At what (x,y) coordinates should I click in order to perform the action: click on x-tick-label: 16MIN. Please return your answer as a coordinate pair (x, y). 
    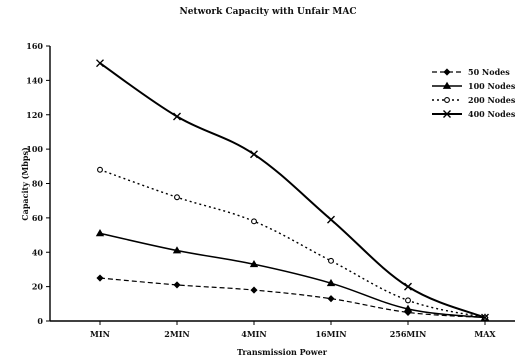
    Looking at the image, I should click on (330, 334).